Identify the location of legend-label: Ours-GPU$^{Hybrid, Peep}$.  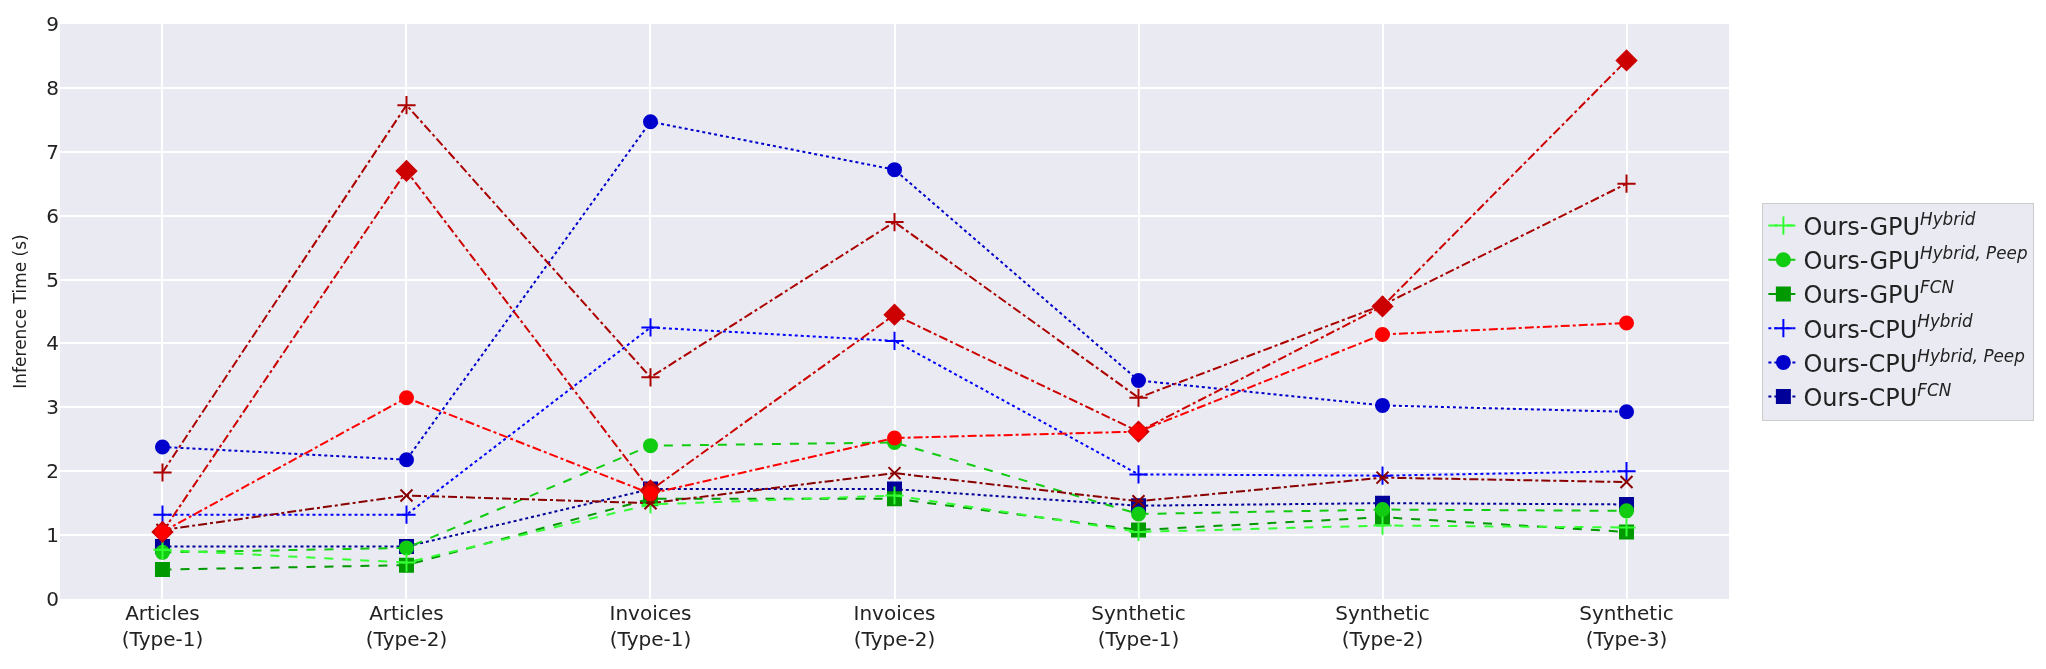
(1915, 259).